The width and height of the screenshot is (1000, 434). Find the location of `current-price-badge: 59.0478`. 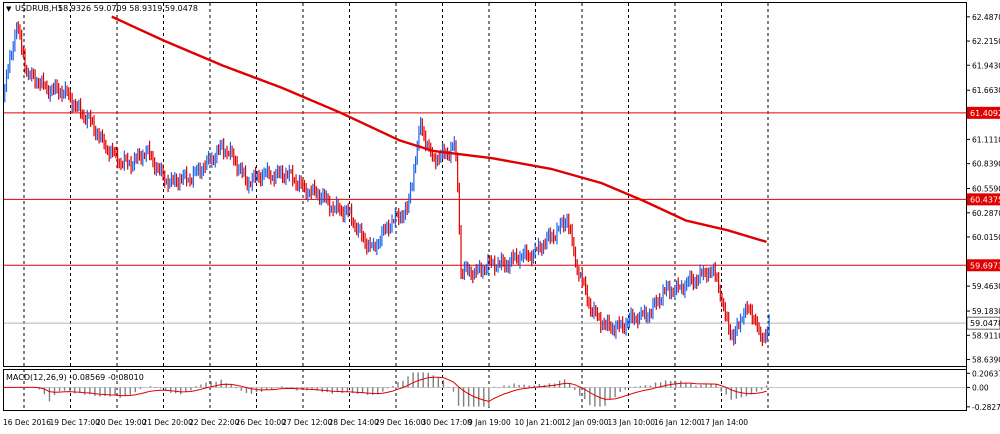

current-price-badge: 59.0478 is located at coordinates (983, 323).